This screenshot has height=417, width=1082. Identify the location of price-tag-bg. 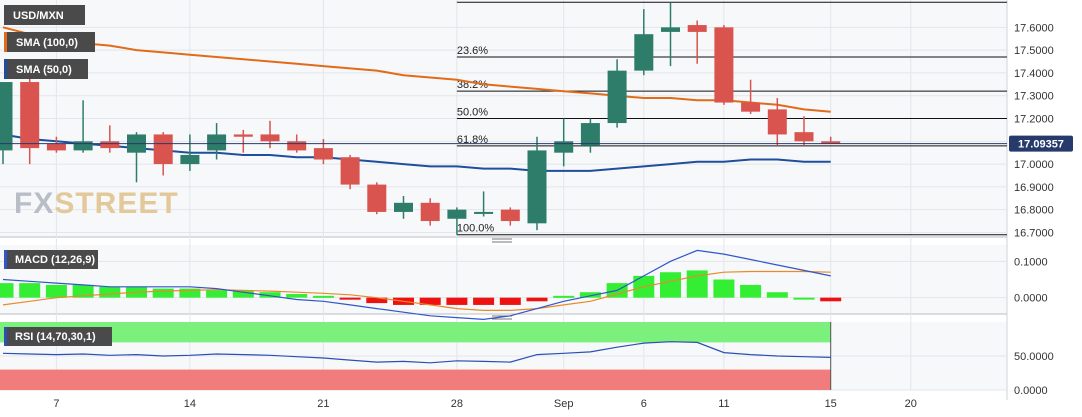
(1041, 143).